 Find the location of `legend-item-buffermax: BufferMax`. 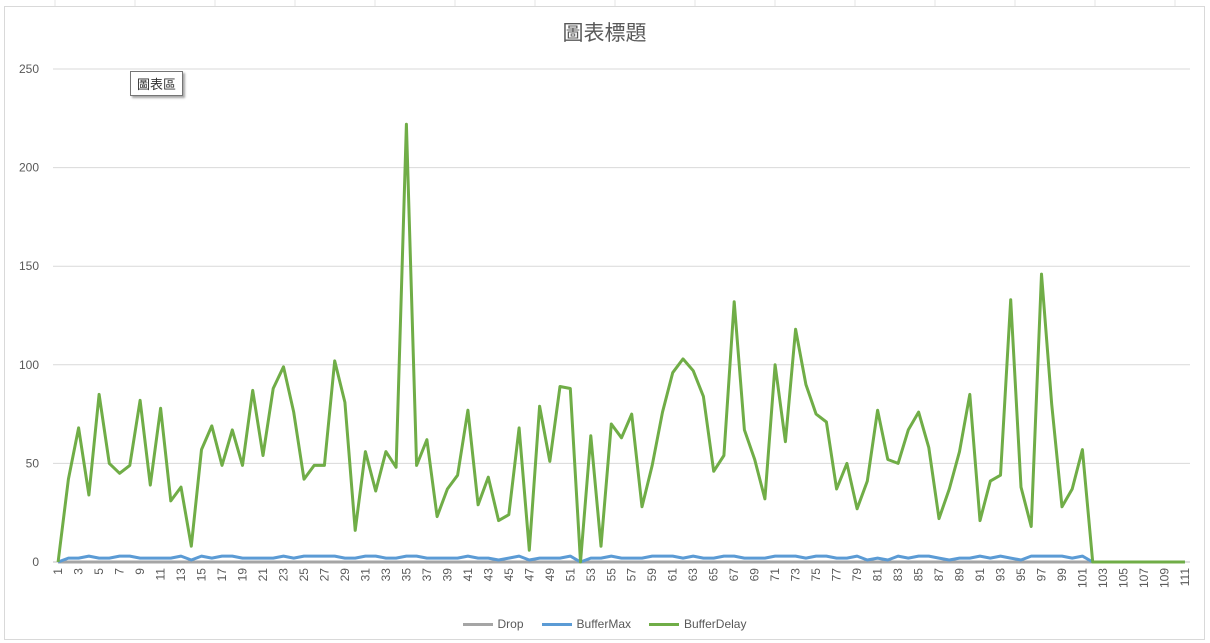

legend-item-buffermax: BufferMax is located at coordinates (586, 624).